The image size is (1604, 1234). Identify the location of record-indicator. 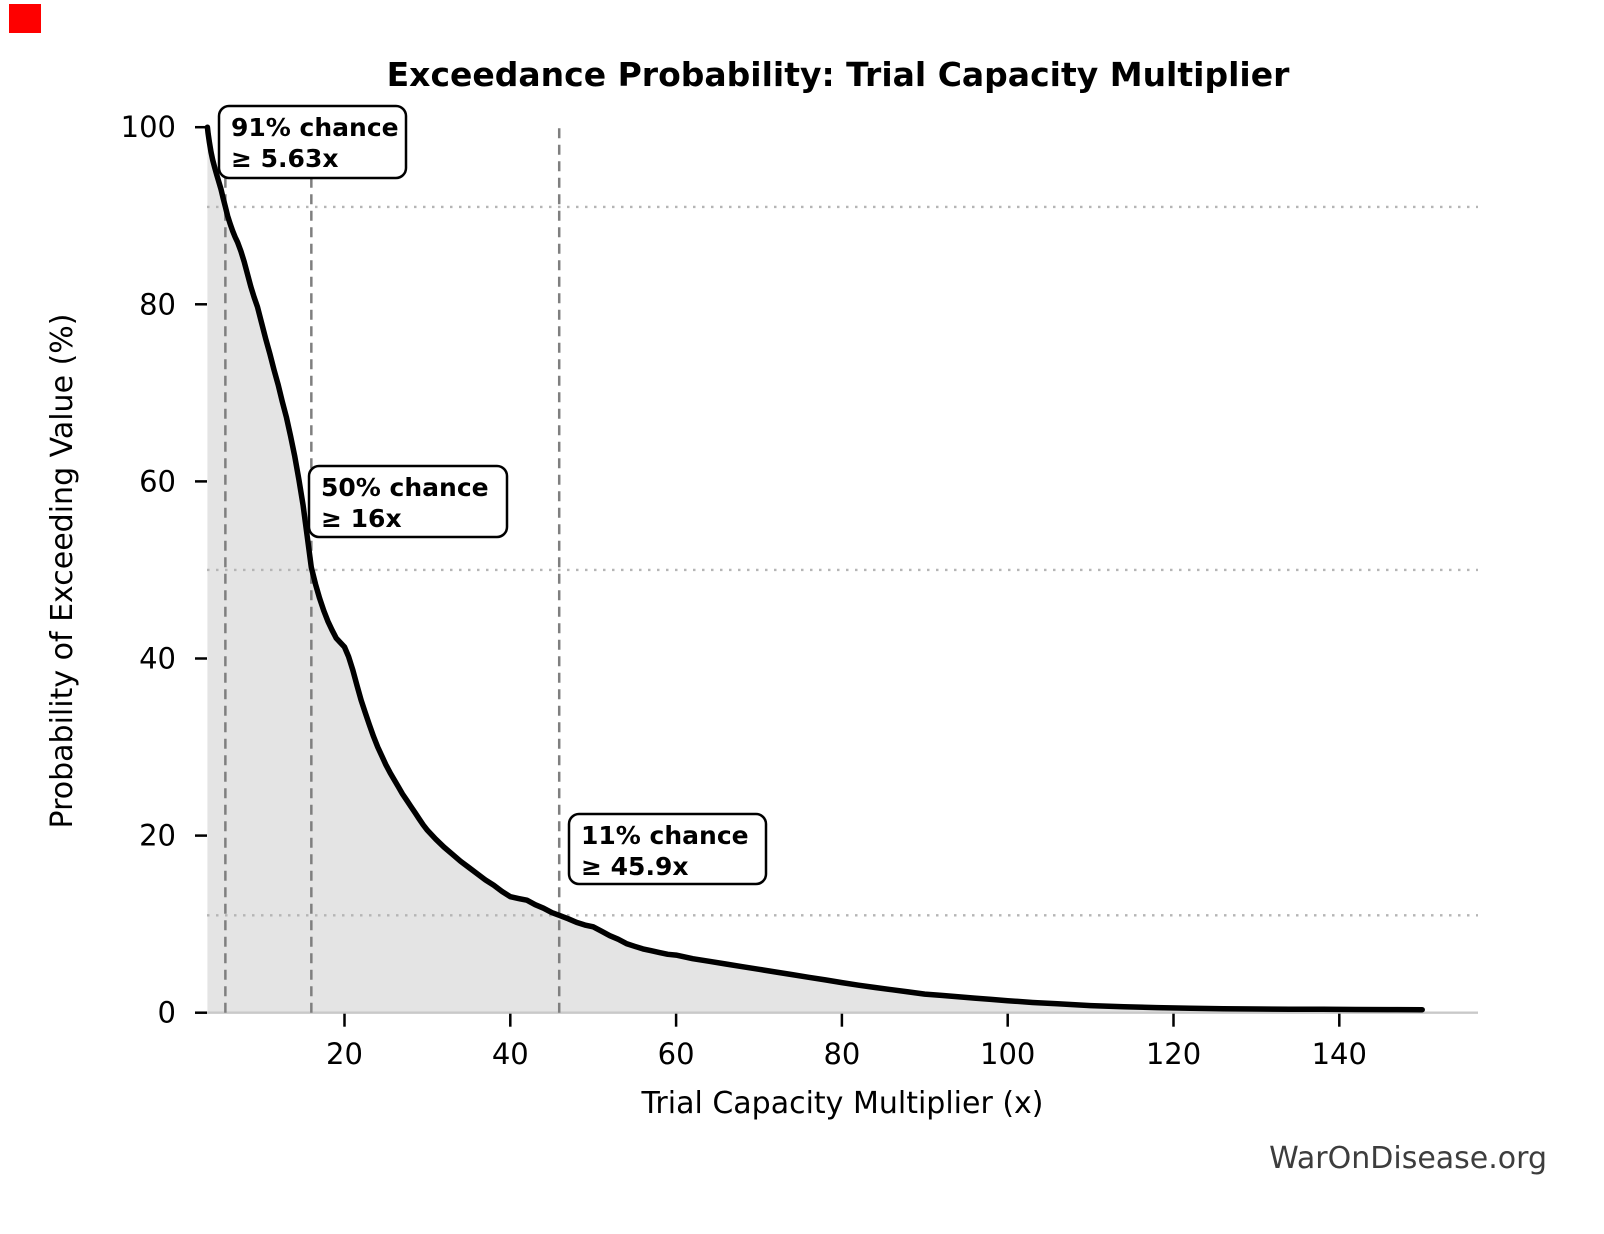
(25, 18).